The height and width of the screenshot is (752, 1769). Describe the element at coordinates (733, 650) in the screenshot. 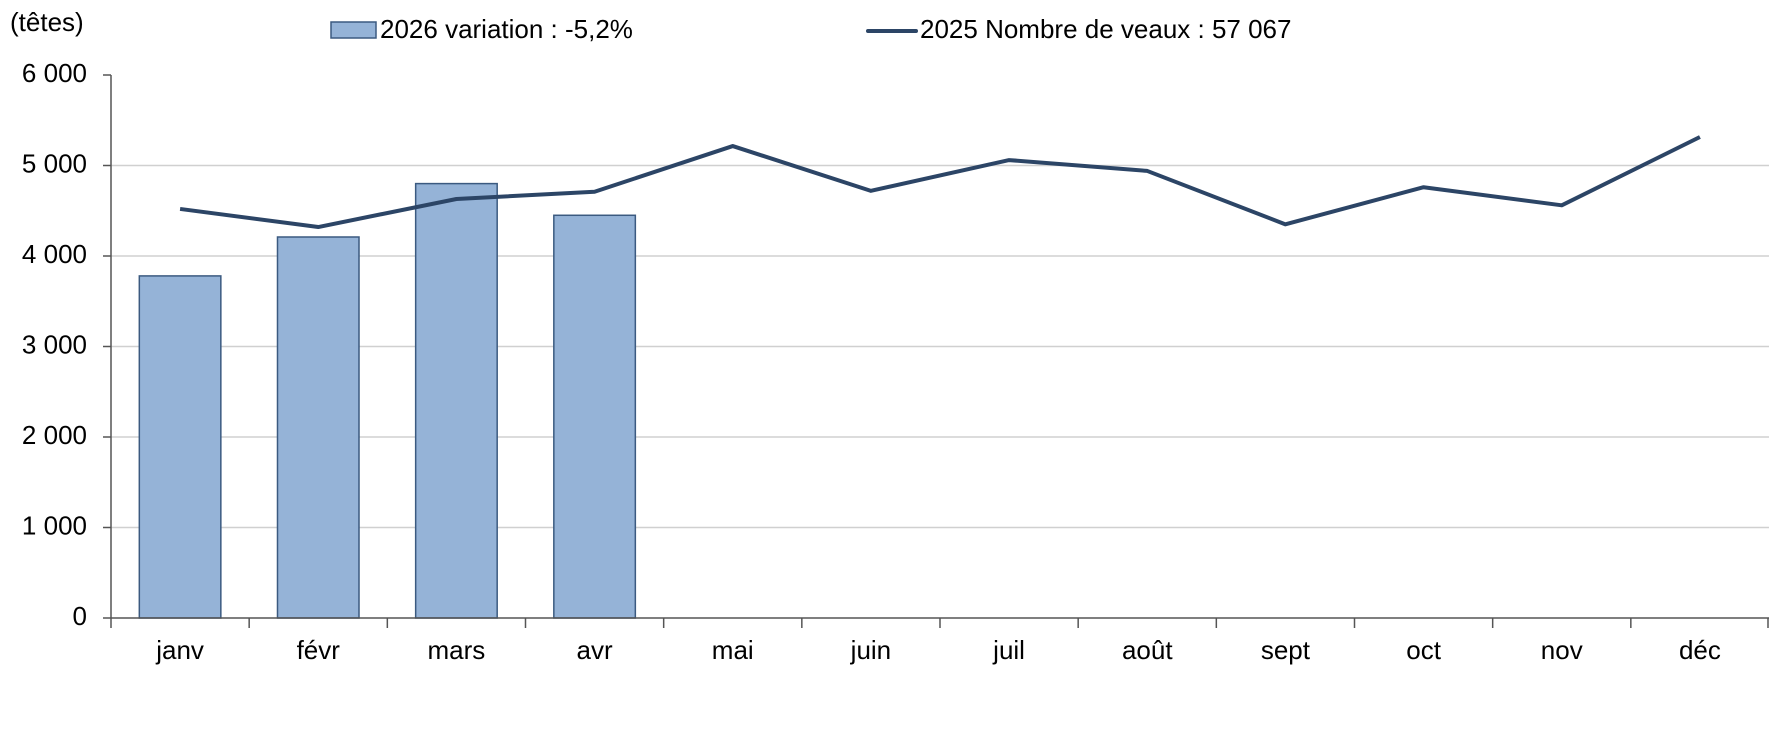

I see `x-tick-label: mai` at that location.